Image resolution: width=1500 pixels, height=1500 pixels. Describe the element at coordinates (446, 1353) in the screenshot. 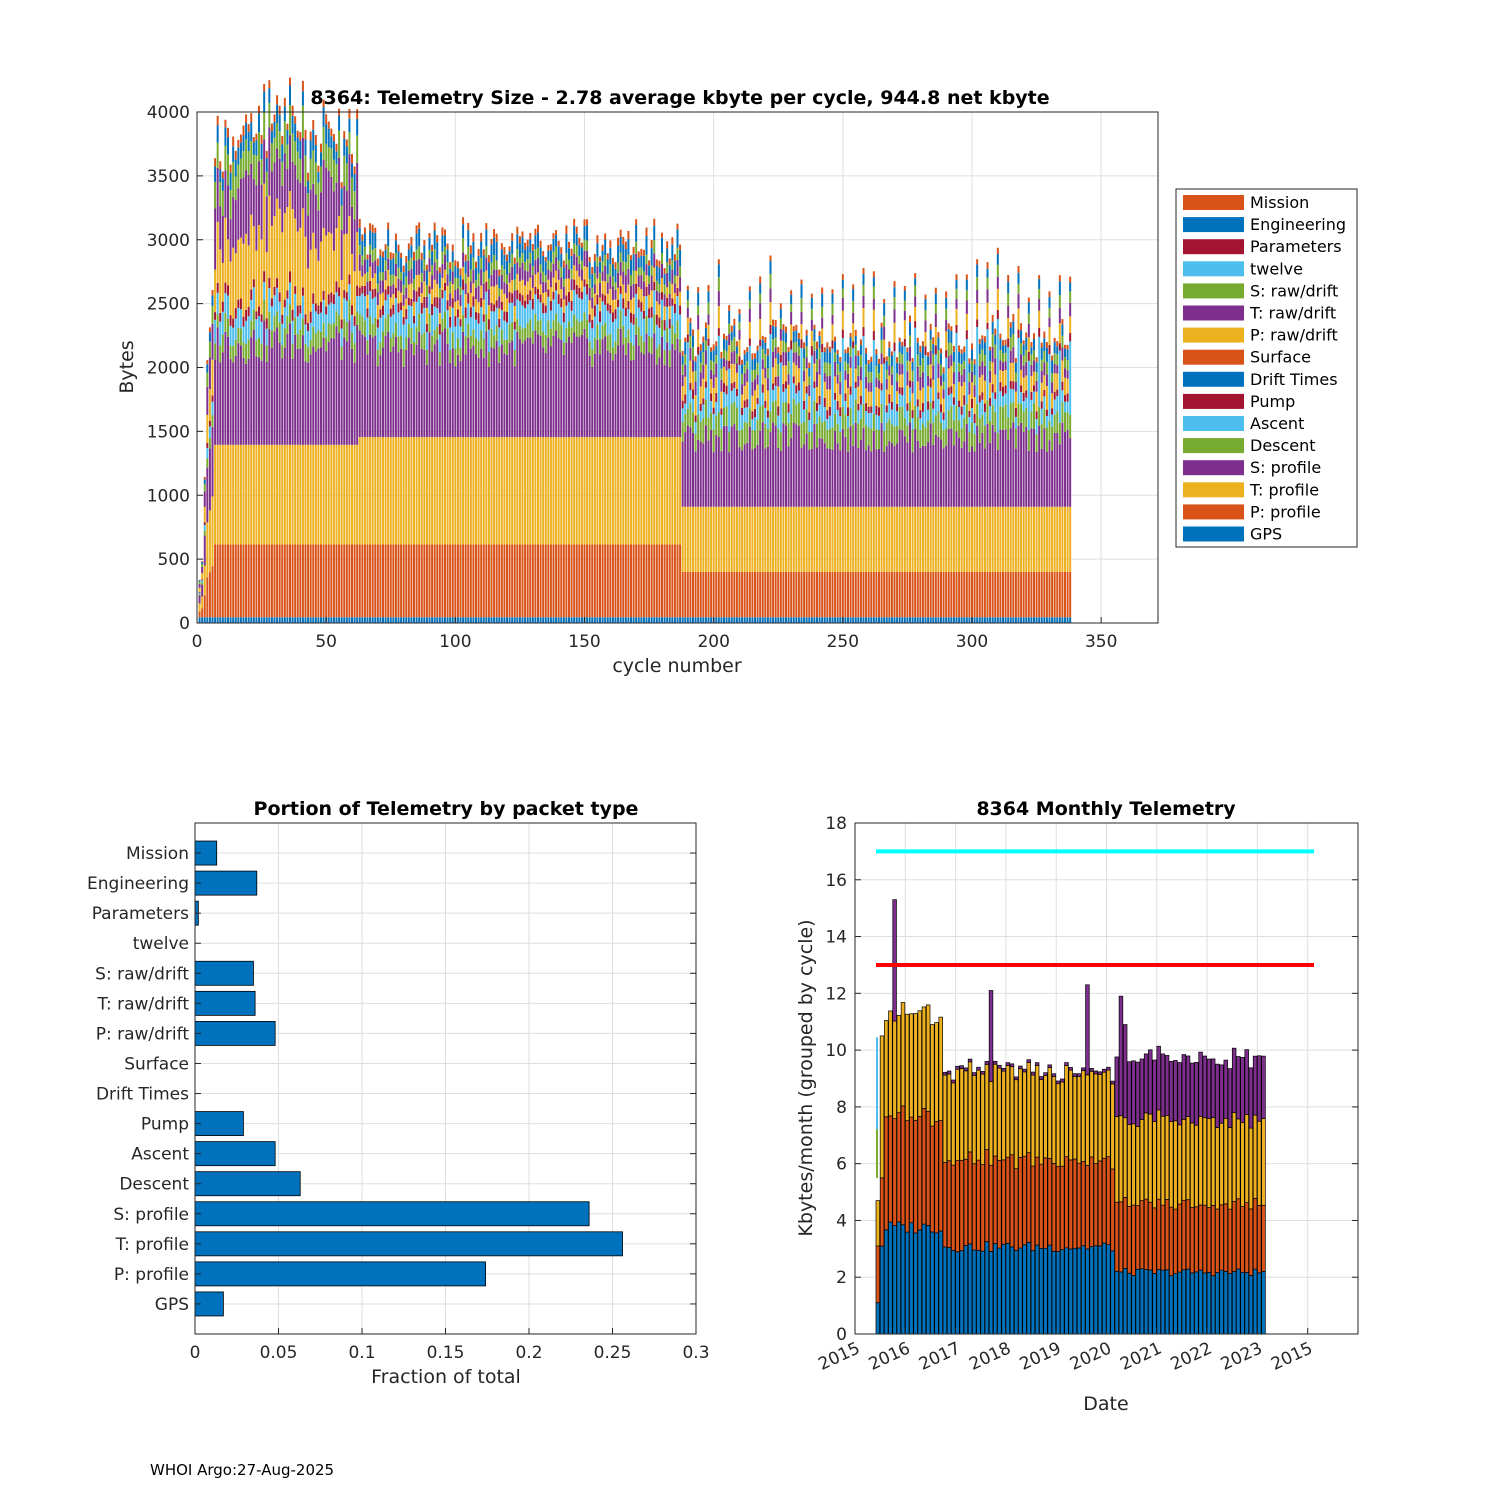

I see `c2-xtick-label: 0.15` at that location.